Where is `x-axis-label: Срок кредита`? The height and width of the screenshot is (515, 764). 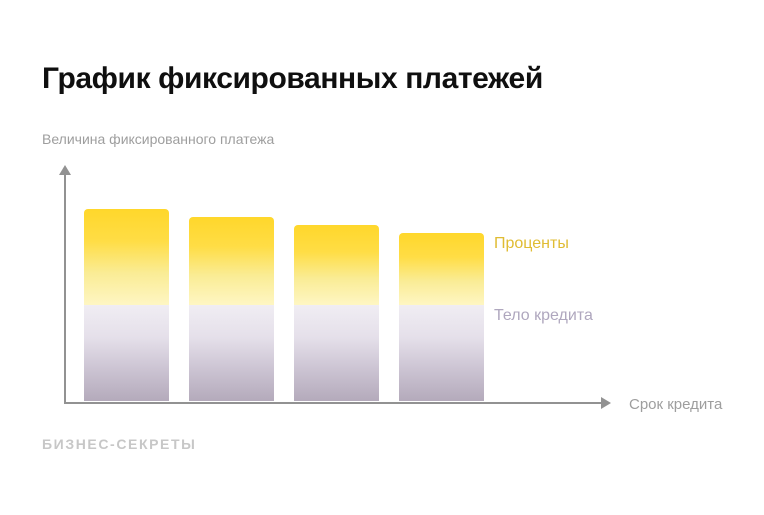 x-axis-label: Срок кредита is located at coordinates (676, 404).